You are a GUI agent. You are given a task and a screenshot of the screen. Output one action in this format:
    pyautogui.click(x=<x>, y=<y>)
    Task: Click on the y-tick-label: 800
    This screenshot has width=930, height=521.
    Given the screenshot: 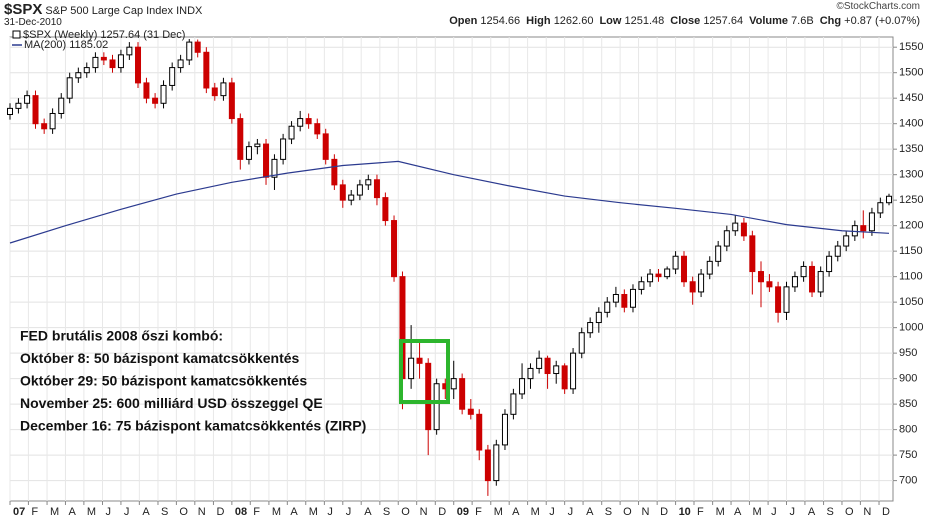 What is the action you would take?
    pyautogui.click(x=908, y=430)
    